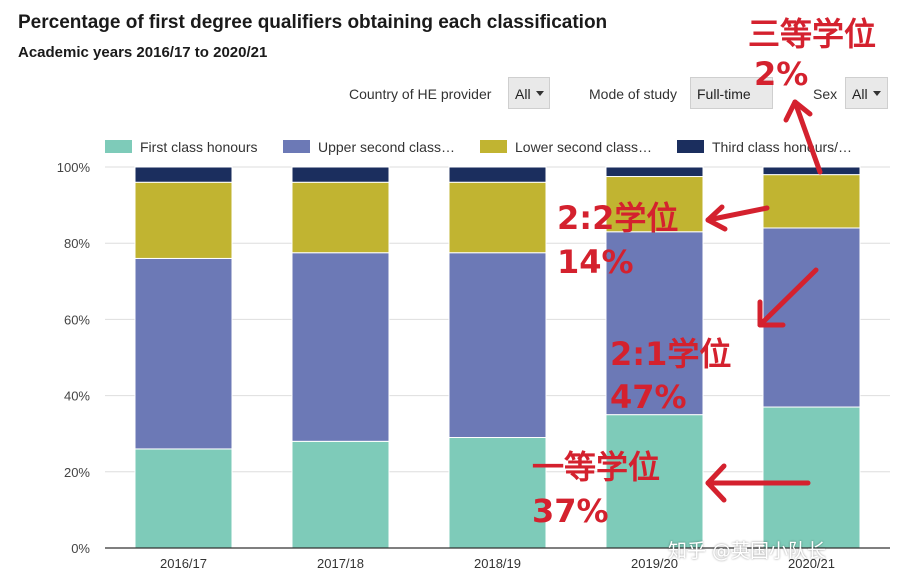 This screenshot has height=587, width=911. What do you see at coordinates (860, 94) in the screenshot?
I see `sex-filter-value: All` at bounding box center [860, 94].